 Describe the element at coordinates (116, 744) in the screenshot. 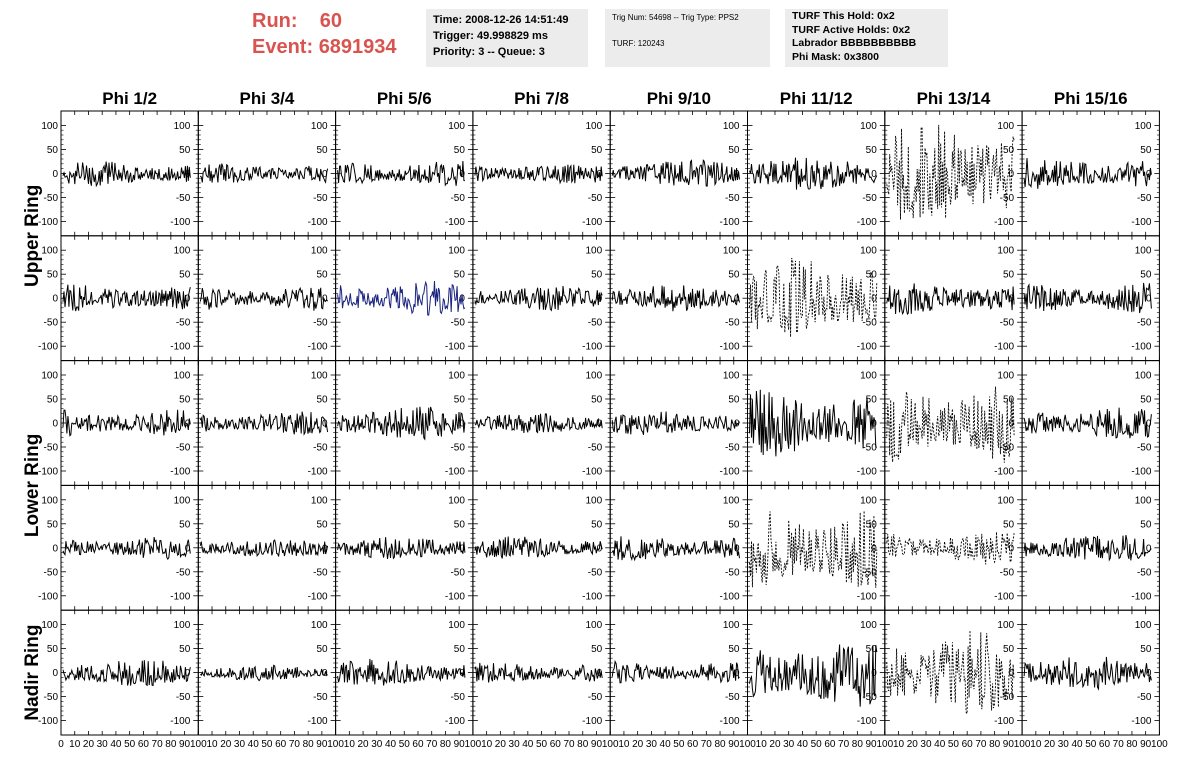

I see `x-tick-label: 40` at that location.